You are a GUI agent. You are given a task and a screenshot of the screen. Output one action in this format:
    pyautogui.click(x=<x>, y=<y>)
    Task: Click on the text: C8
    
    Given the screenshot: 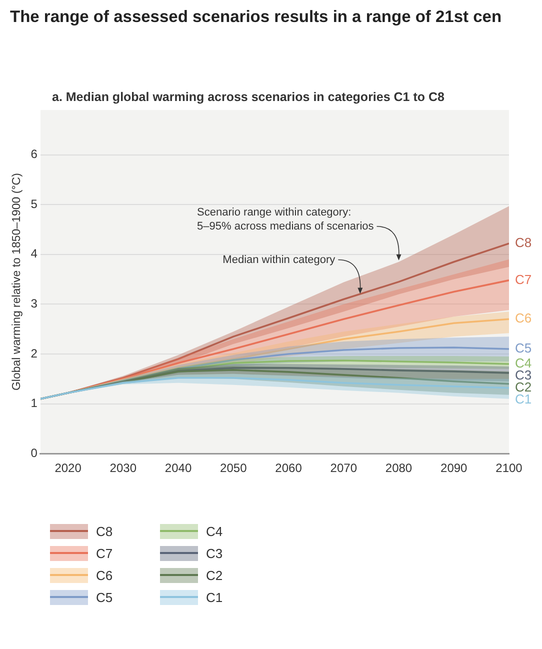 What is the action you would take?
    pyautogui.click(x=523, y=242)
    